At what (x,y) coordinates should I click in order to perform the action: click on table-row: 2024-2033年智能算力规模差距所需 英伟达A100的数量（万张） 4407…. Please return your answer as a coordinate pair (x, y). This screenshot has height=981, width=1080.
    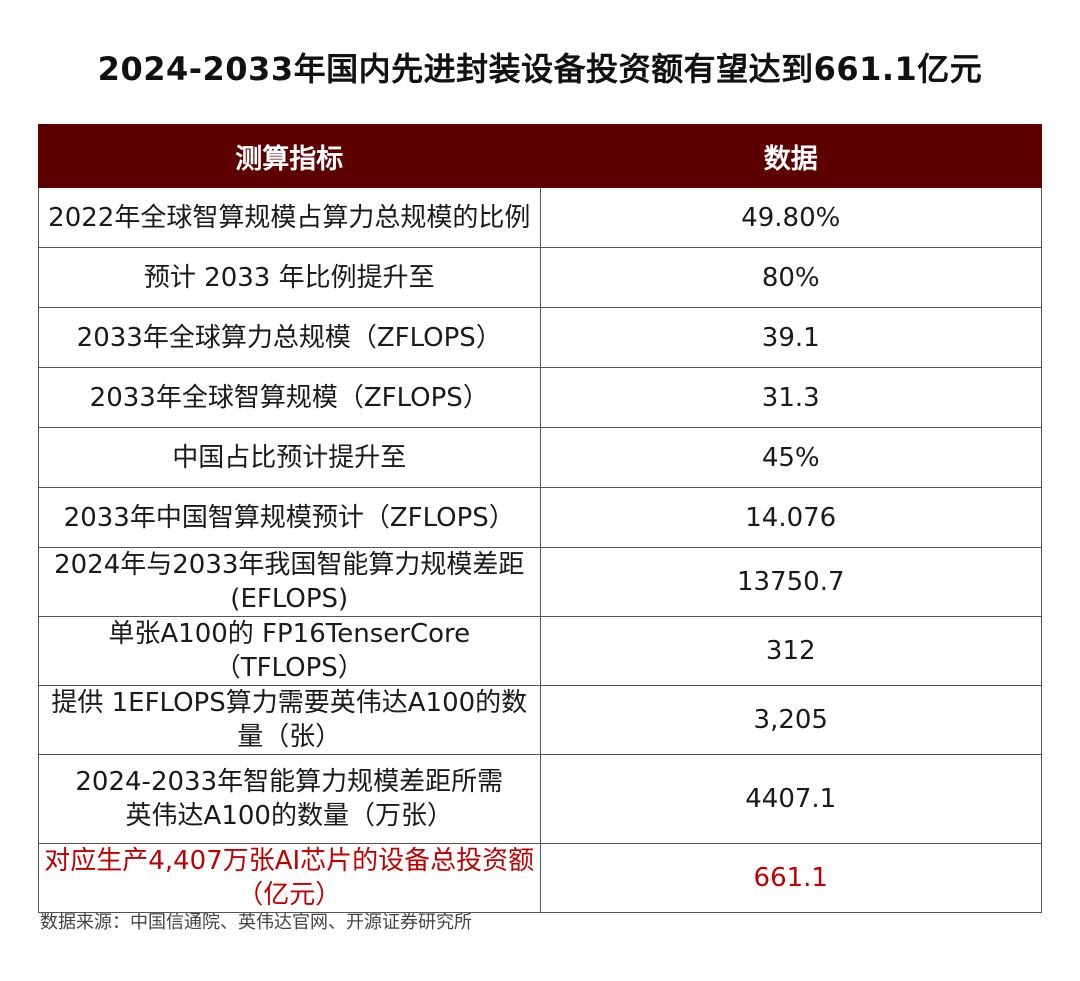
    Looking at the image, I should click on (540, 799).